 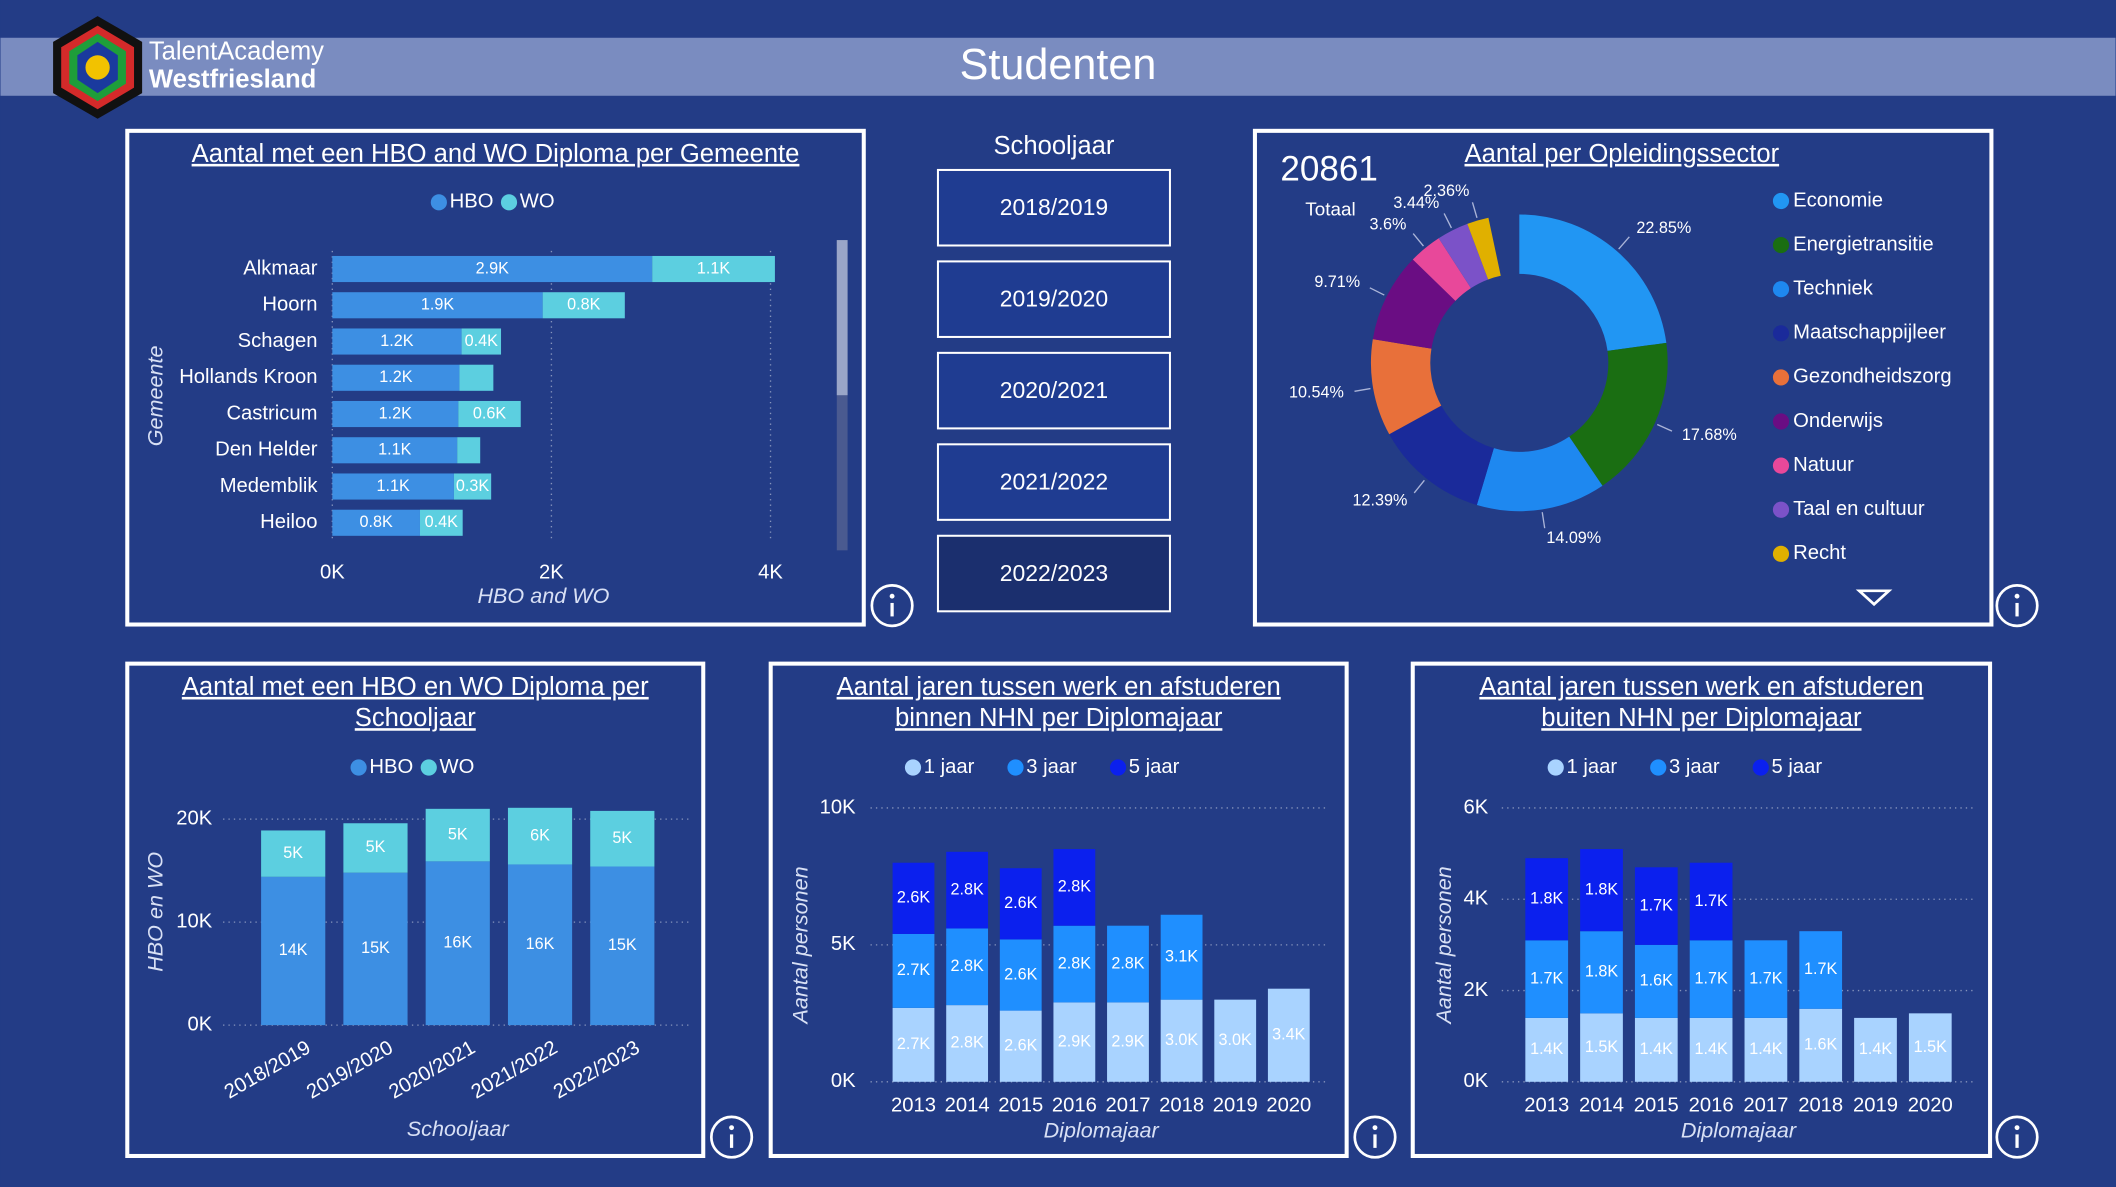 I want to click on x-axis-title: HBO and WO, so click(x=543, y=595).